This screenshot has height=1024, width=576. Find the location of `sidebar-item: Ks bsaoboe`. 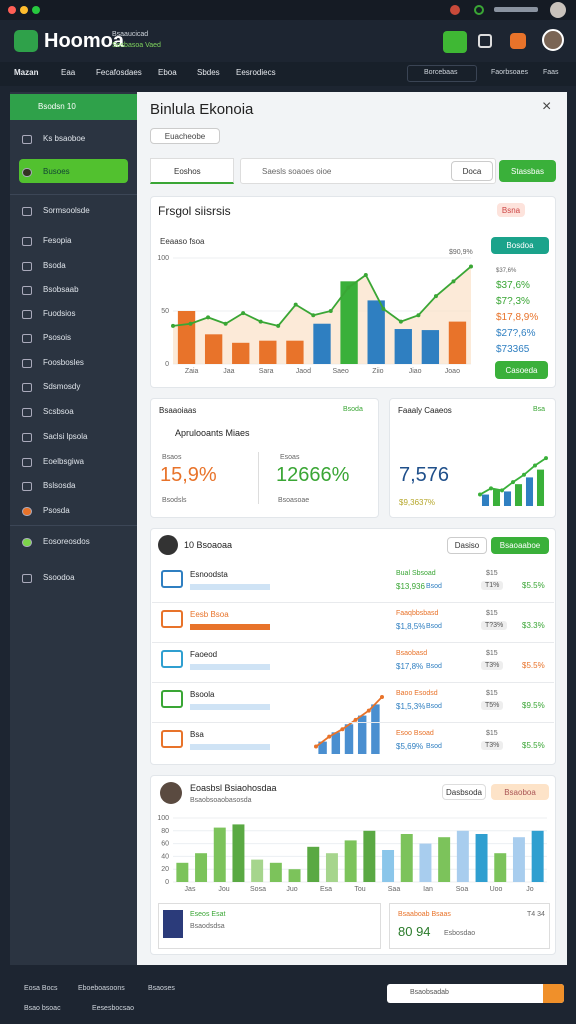

sidebar-item: Ks bsaoboe is located at coordinates (64, 138).